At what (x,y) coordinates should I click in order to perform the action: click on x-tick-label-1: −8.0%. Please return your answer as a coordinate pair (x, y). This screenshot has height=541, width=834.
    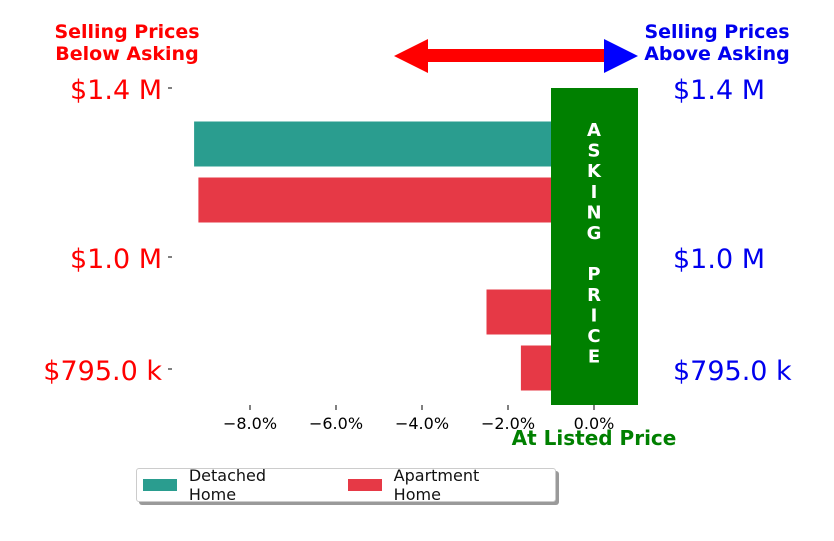
    Looking at the image, I should click on (250, 423).